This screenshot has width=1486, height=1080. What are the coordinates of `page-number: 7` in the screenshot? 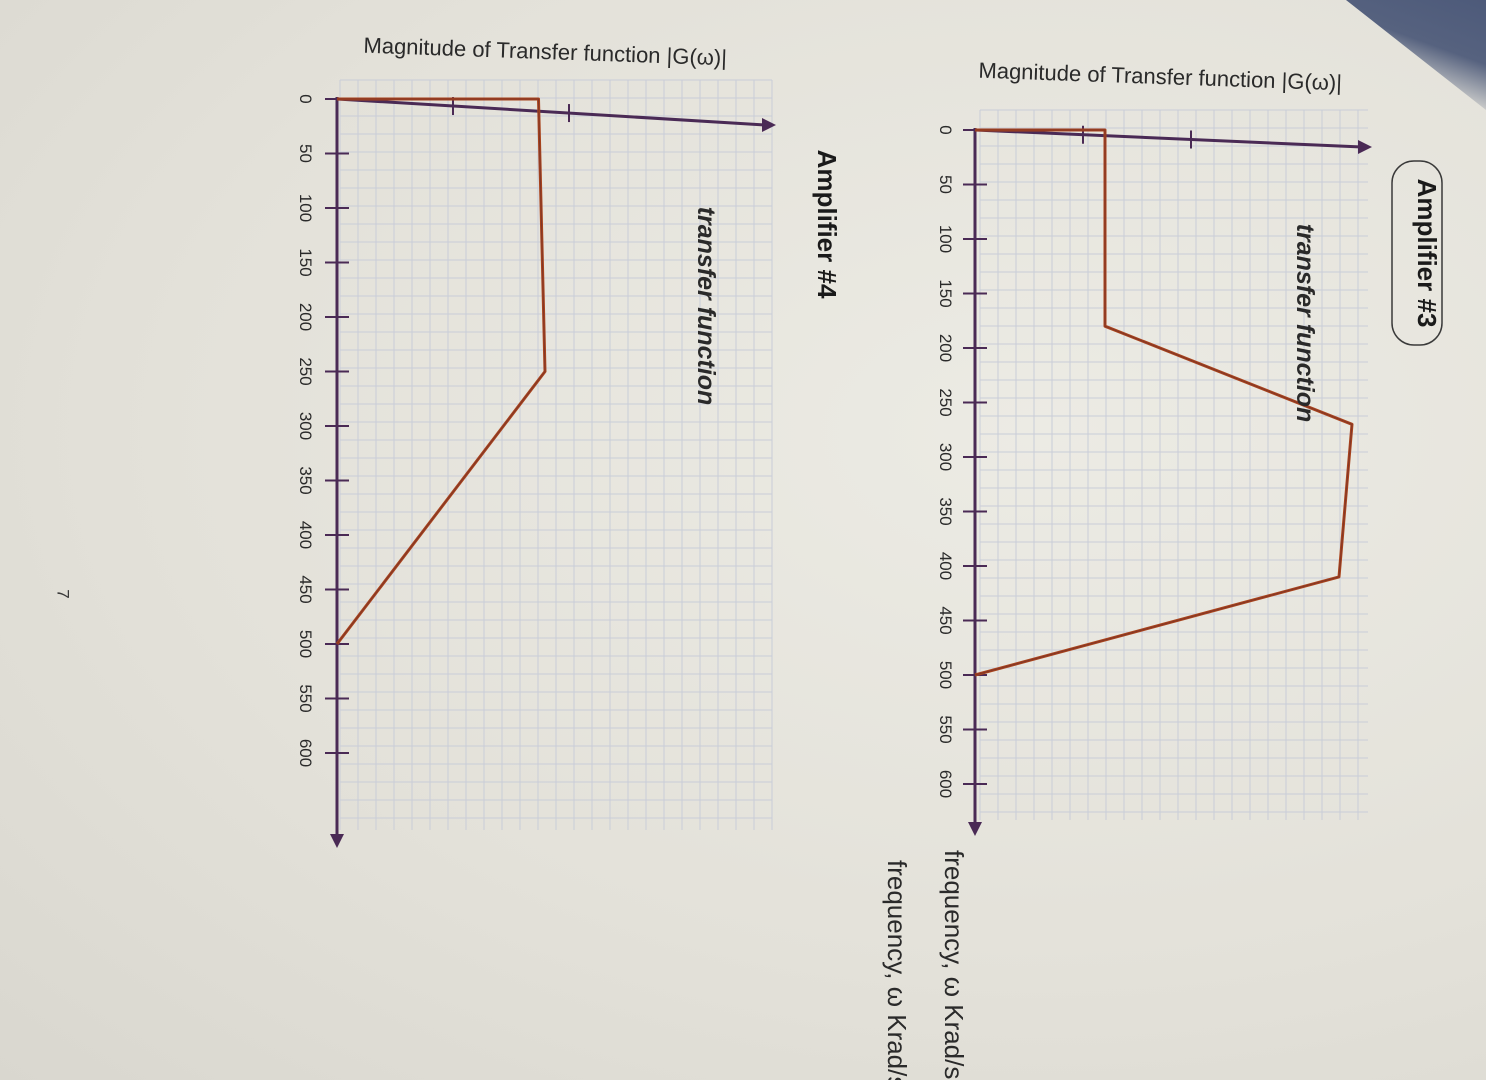 It's located at (63, 594).